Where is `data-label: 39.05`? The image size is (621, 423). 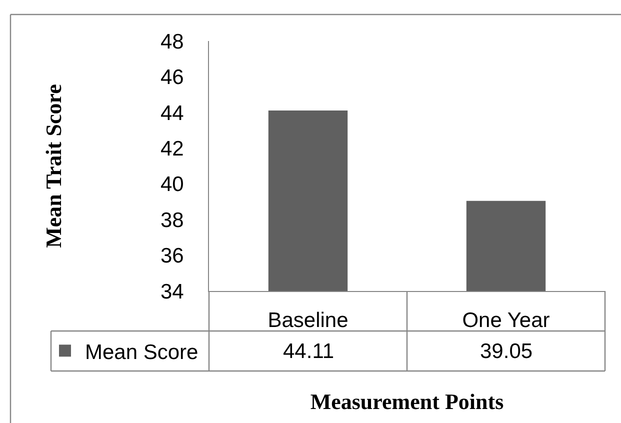
data-label: 39.05 is located at coordinates (506, 351).